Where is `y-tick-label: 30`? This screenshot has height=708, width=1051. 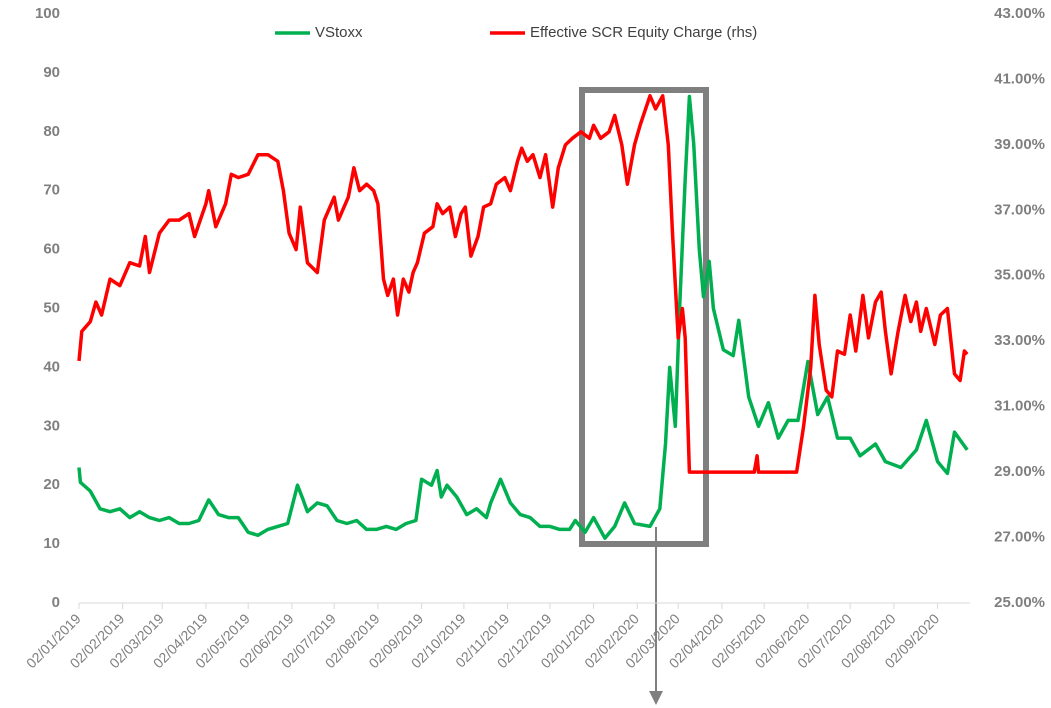
y-tick-label: 30 is located at coordinates (51, 425).